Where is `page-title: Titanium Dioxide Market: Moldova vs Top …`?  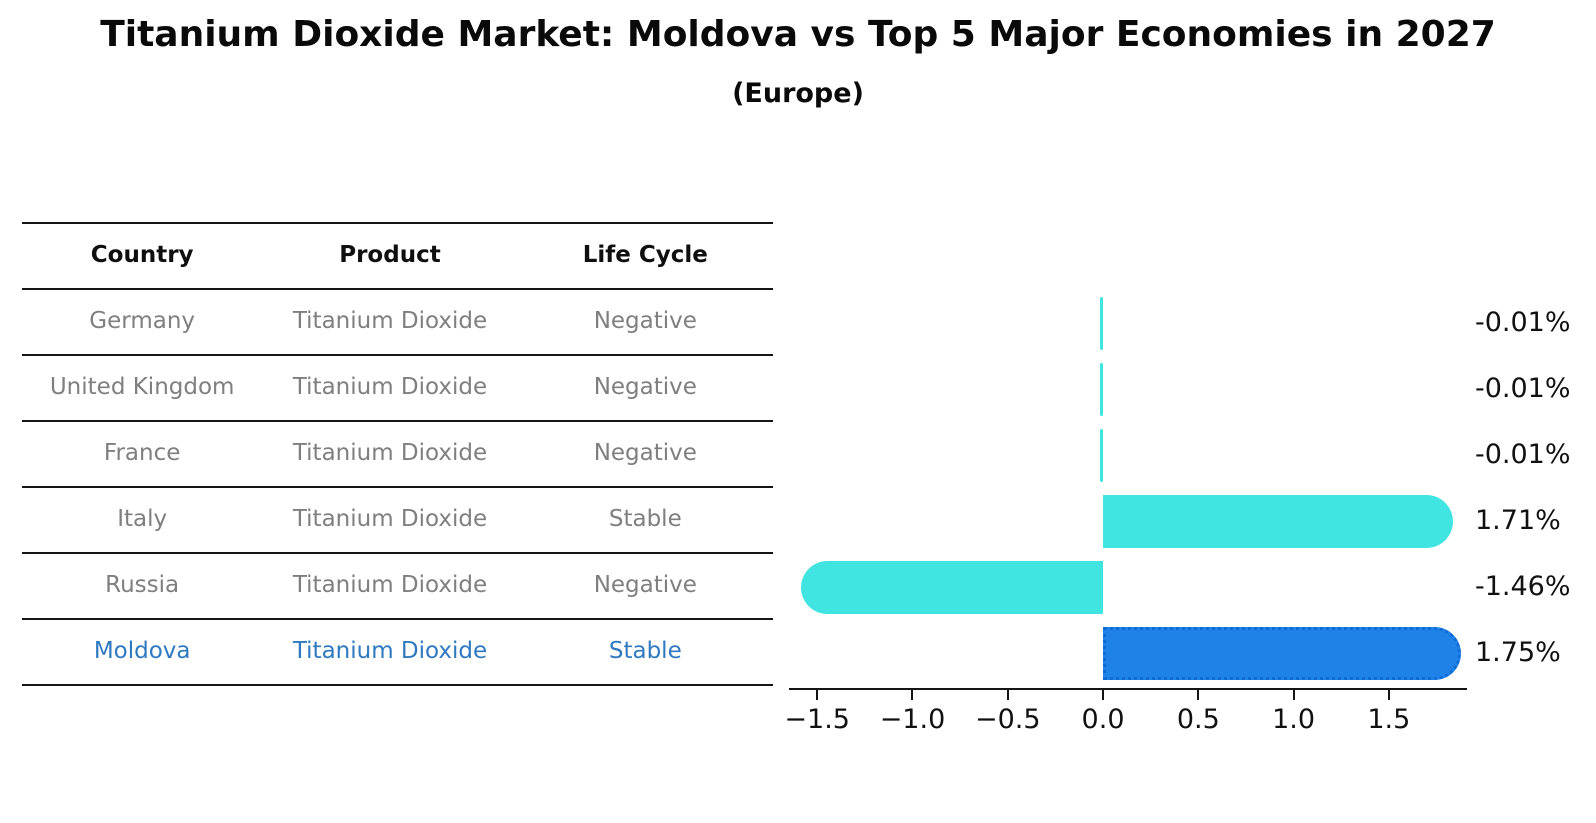
page-title: Titanium Dioxide Market: Moldova vs Top … is located at coordinates (798, 34).